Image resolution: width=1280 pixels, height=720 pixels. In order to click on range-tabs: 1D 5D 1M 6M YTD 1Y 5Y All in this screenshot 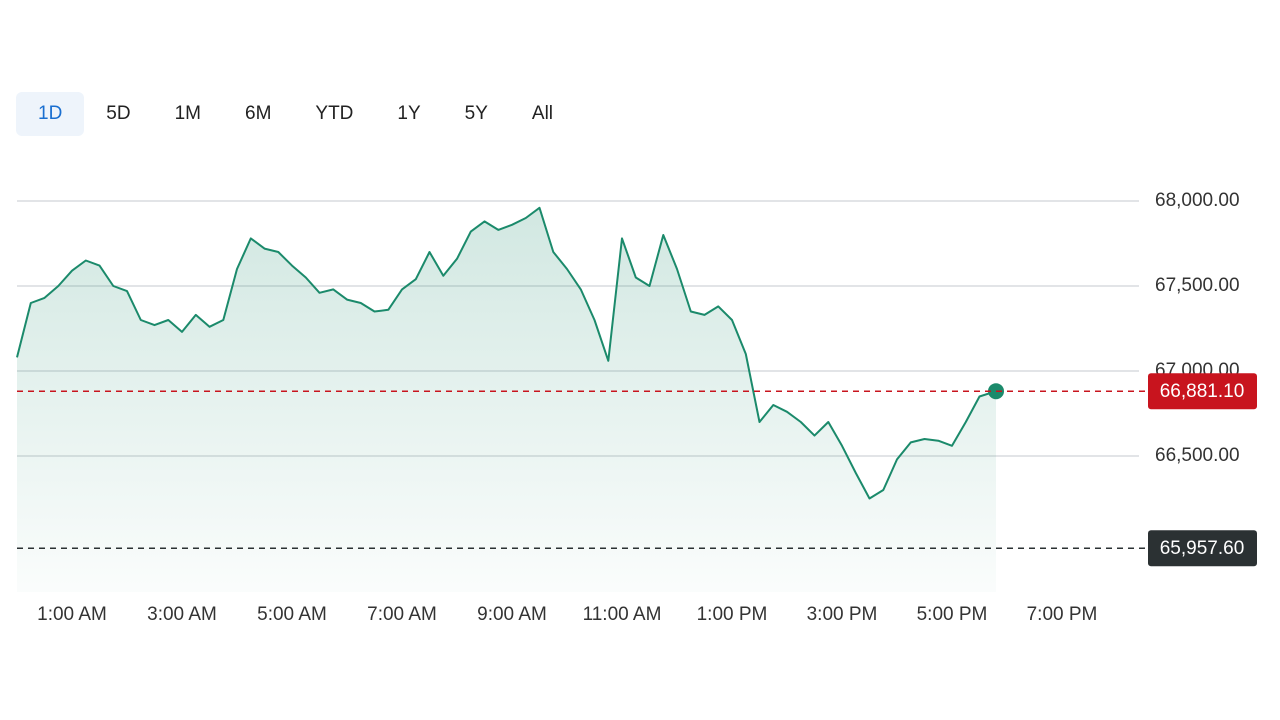, I will do `click(295, 114)`.